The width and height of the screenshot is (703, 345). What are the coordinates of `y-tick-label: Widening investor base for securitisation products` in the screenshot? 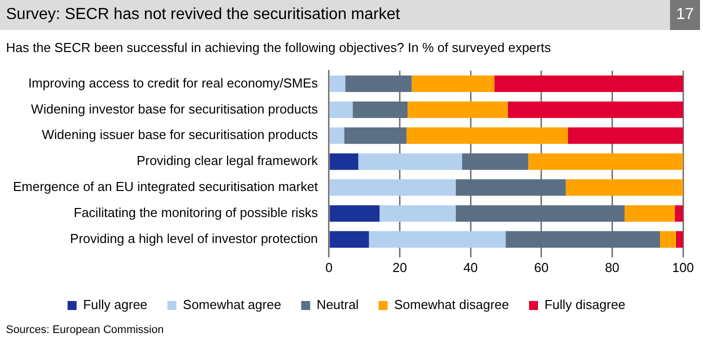 It's located at (174, 108).